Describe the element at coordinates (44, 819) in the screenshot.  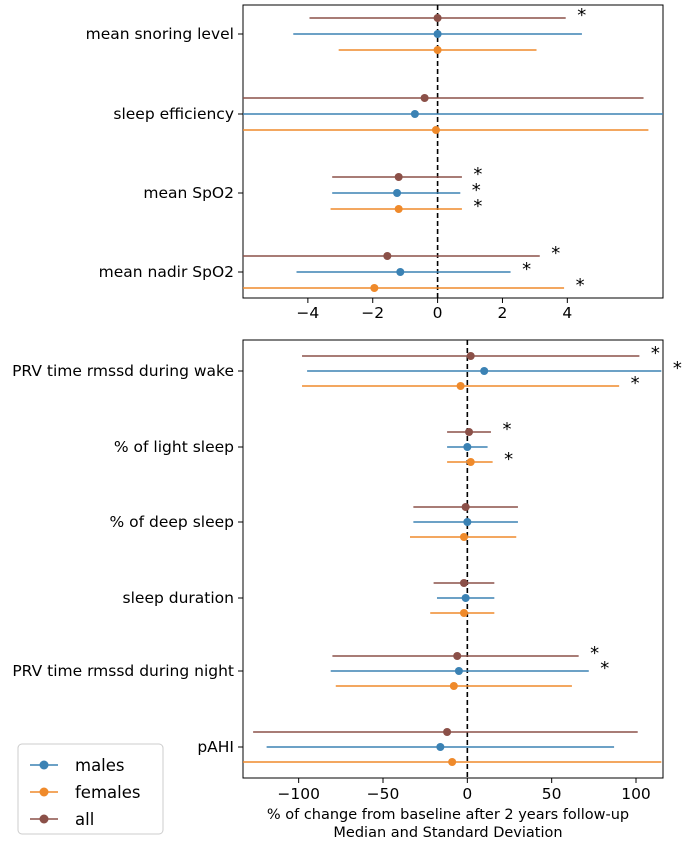
I see `legend-marker-all` at that location.